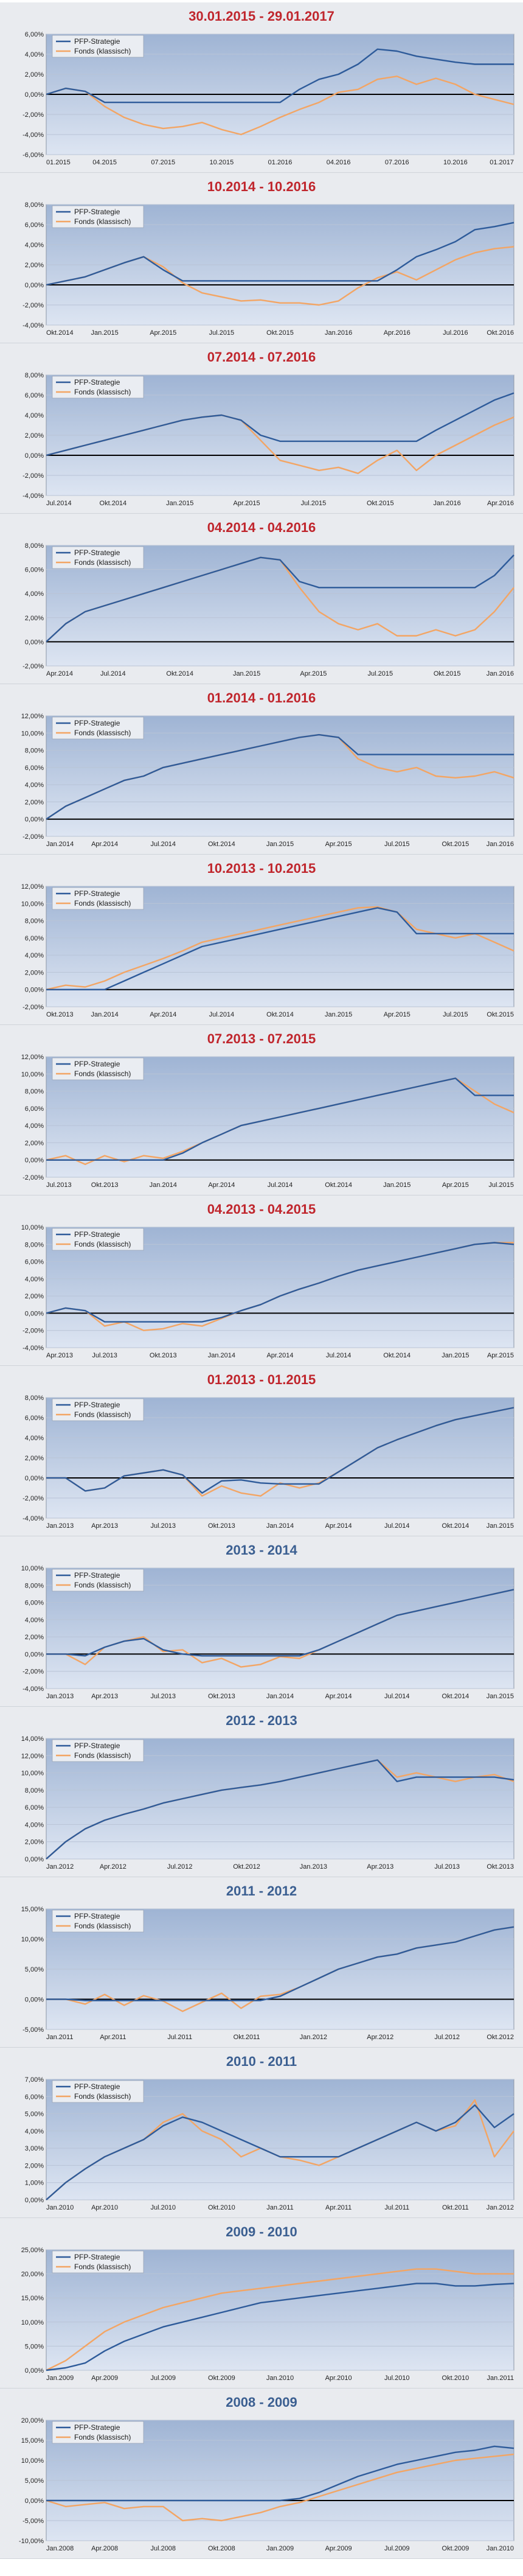 This screenshot has width=523, height=2576. Describe the element at coordinates (261, 1720) in the screenshot. I see `chart-title: 2012 - 2013` at that location.